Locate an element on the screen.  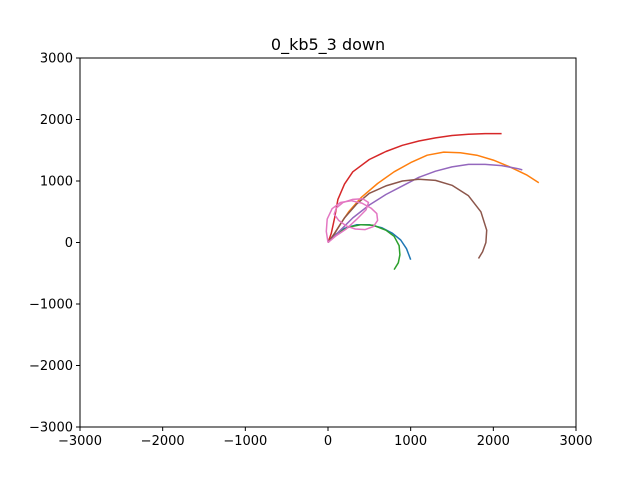
x-tick-label: 0 is located at coordinates (328, 441).